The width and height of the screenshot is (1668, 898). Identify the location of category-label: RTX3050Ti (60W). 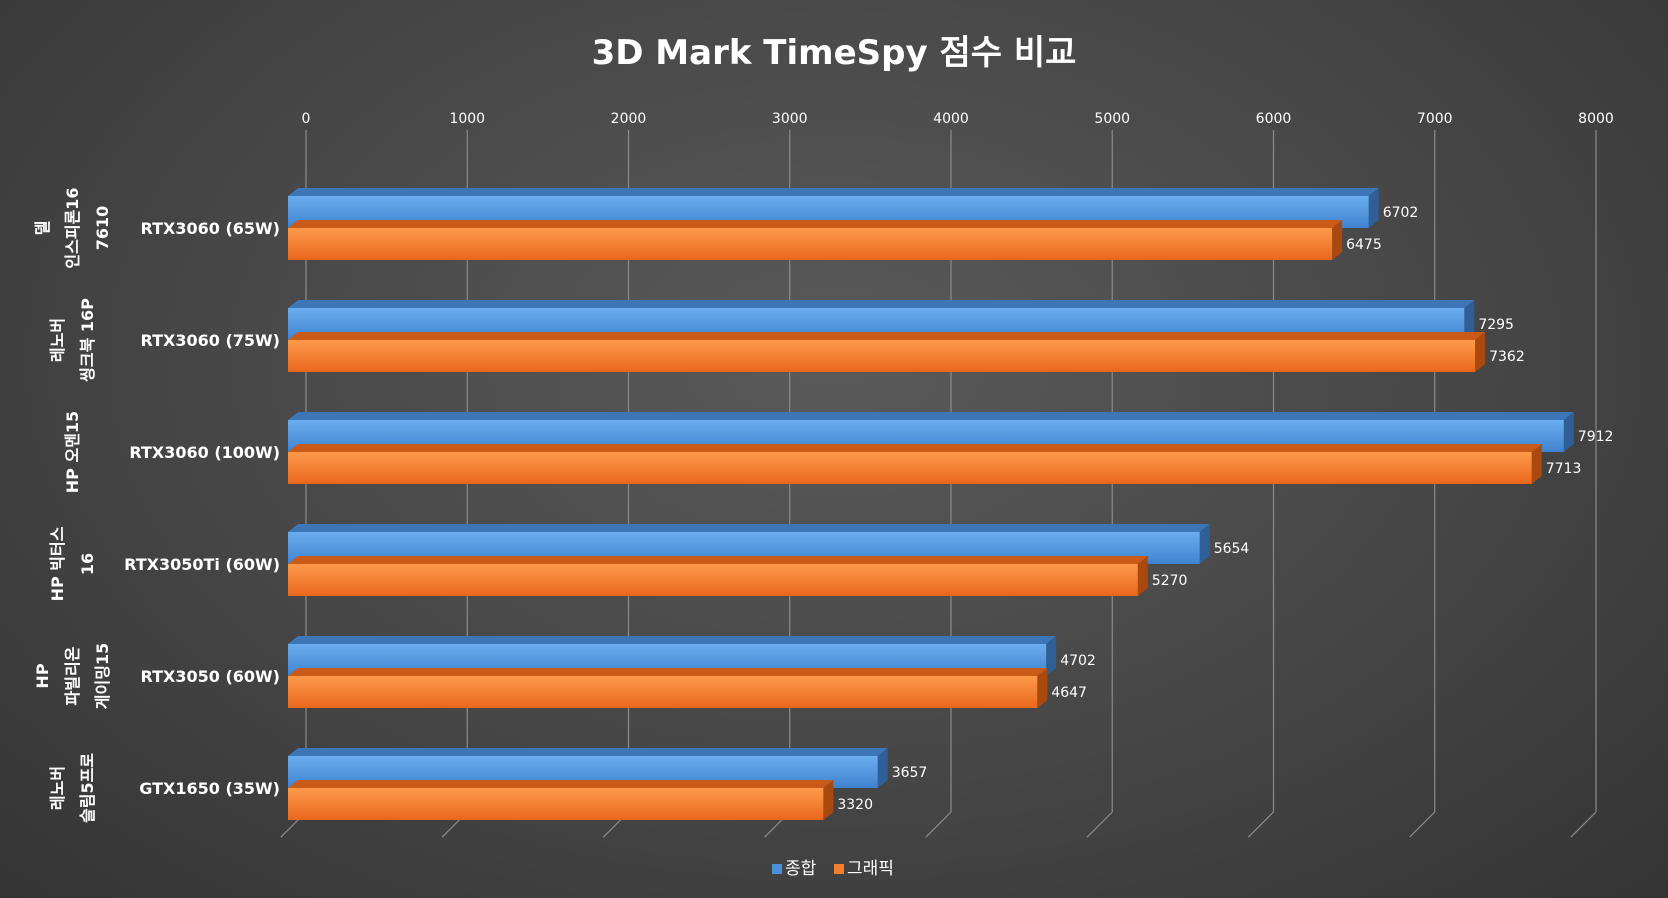
(202, 564).